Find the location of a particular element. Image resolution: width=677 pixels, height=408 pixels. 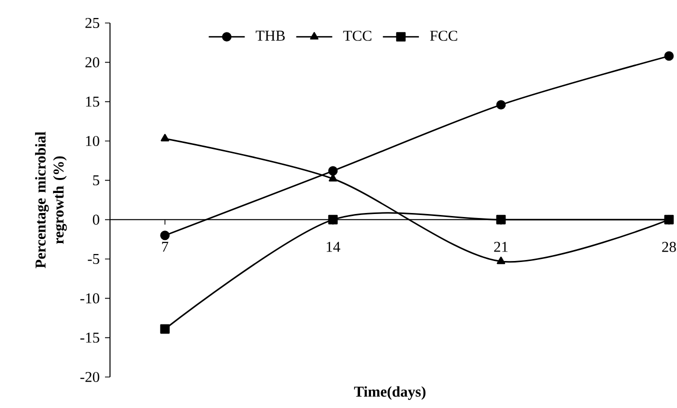

x-tick-label: 14 is located at coordinates (333, 247).